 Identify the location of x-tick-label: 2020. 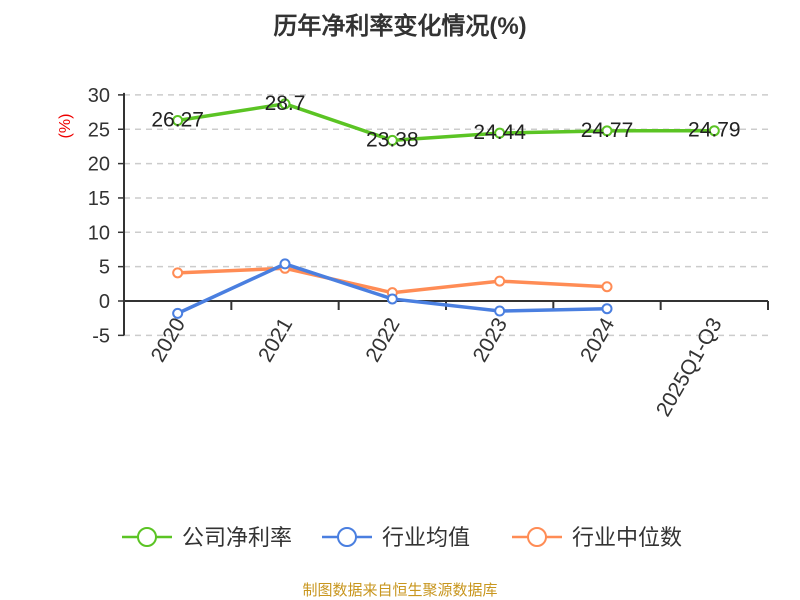
(168, 340).